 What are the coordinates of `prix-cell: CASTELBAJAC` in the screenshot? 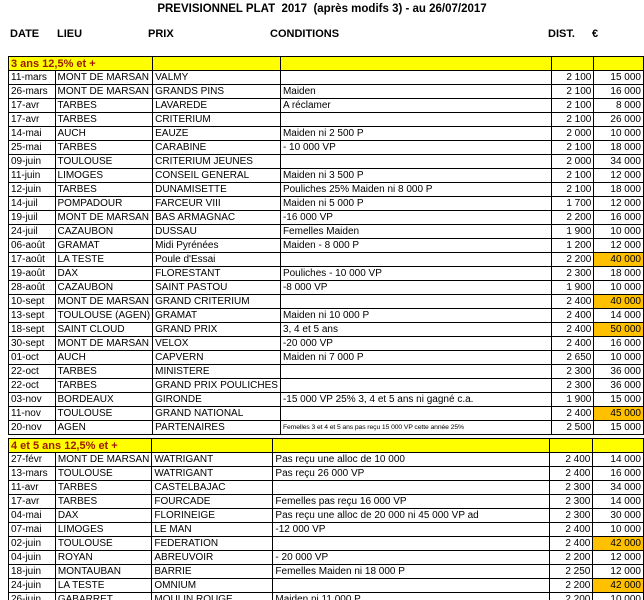 It's located at (212, 487).